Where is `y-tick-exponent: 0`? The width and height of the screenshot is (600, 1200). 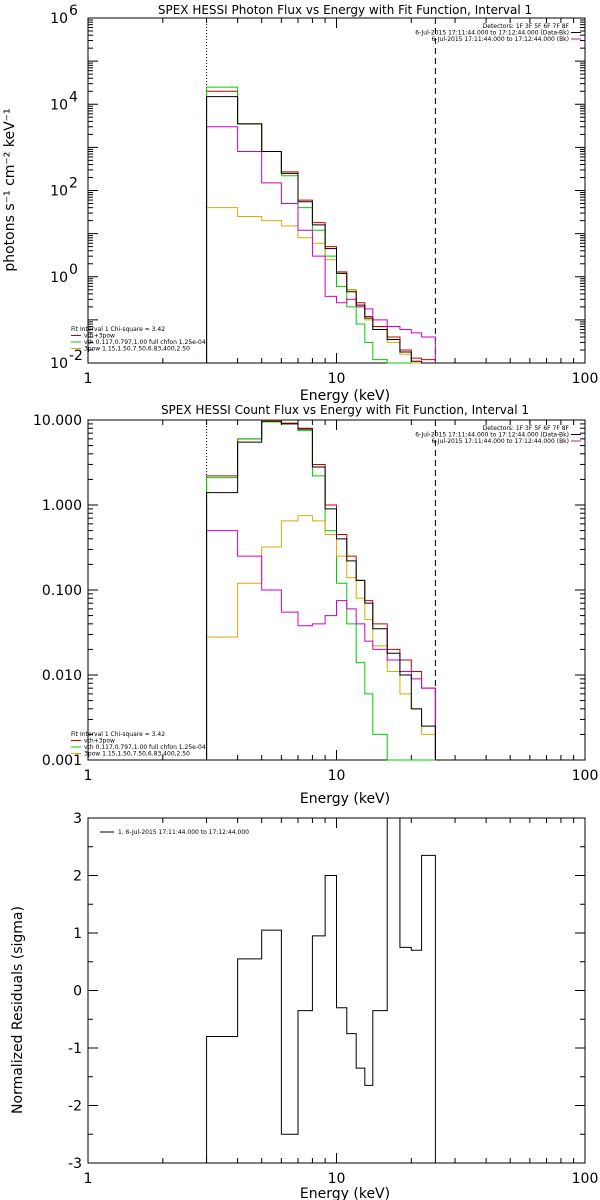 y-tick-exponent: 0 is located at coordinates (73, 270).